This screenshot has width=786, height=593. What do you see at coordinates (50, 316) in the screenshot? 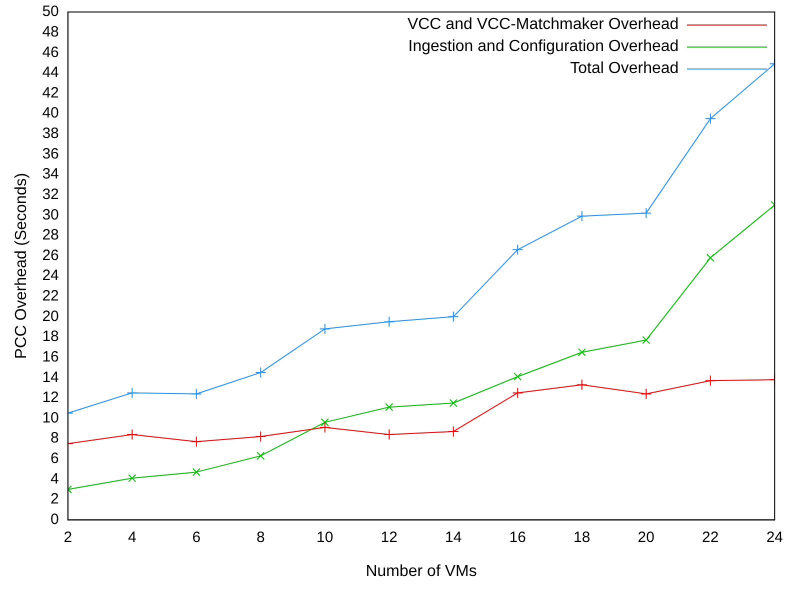
I see `y-tick-label: 20` at bounding box center [50, 316].